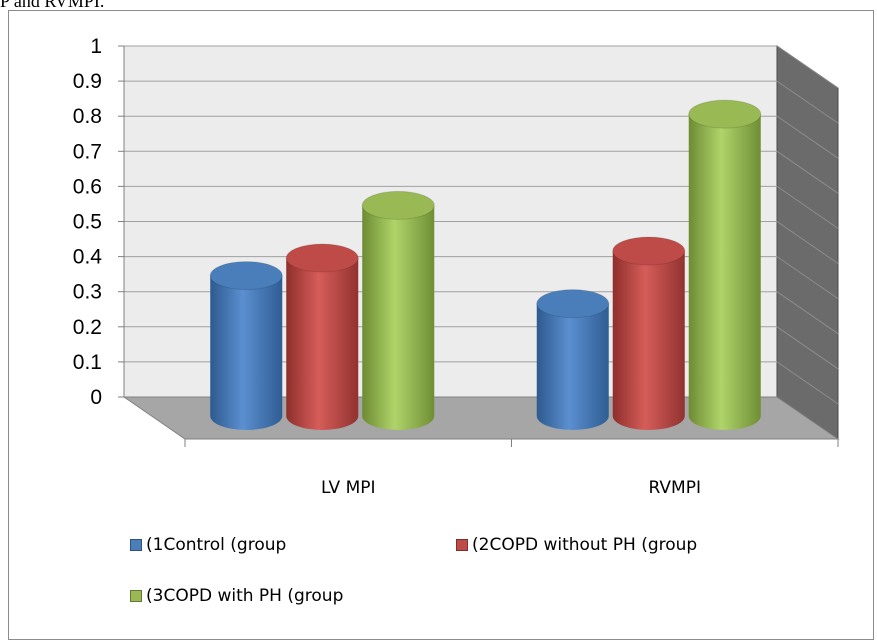  I want to click on x-tick-label: RVMPI, so click(675, 488).